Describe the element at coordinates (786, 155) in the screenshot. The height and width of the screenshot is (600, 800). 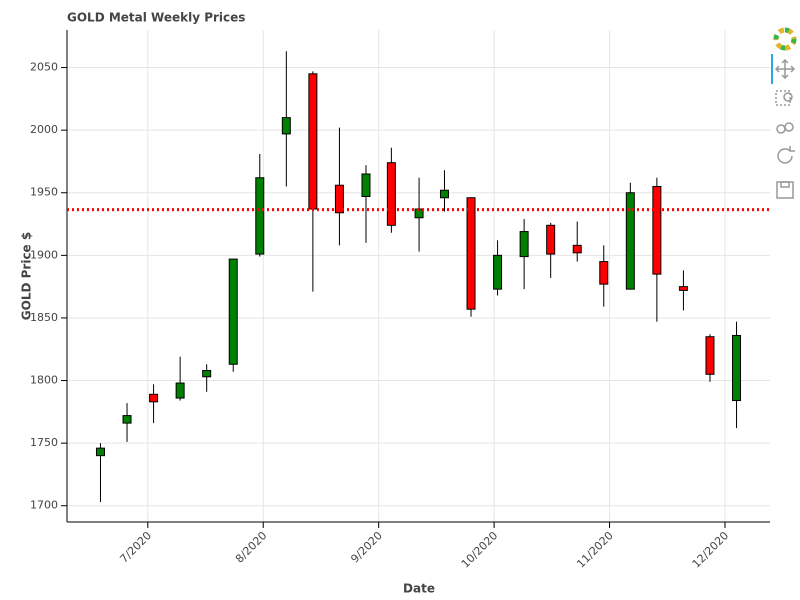
I see `reset-tool` at that location.